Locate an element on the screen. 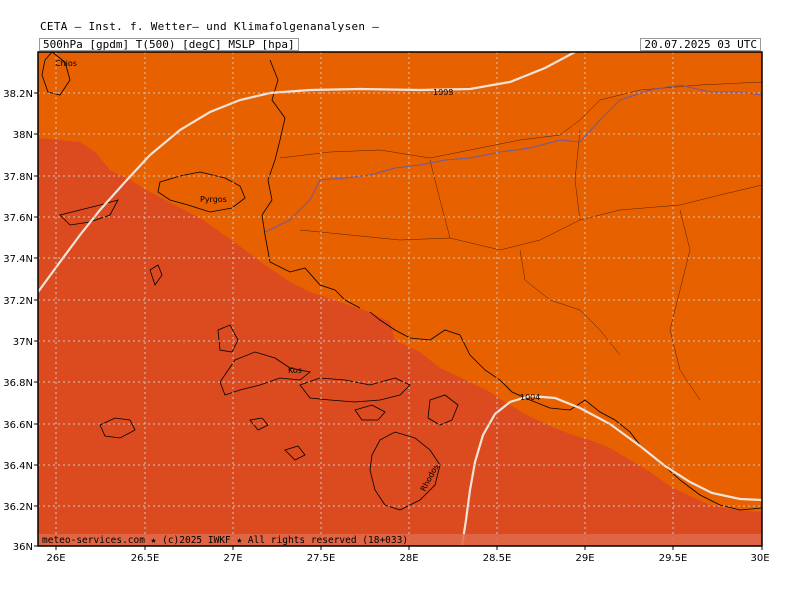 Image resolution: width=800 pixels, height=600 pixels. lon-label: 28.5E is located at coordinates (497, 558).